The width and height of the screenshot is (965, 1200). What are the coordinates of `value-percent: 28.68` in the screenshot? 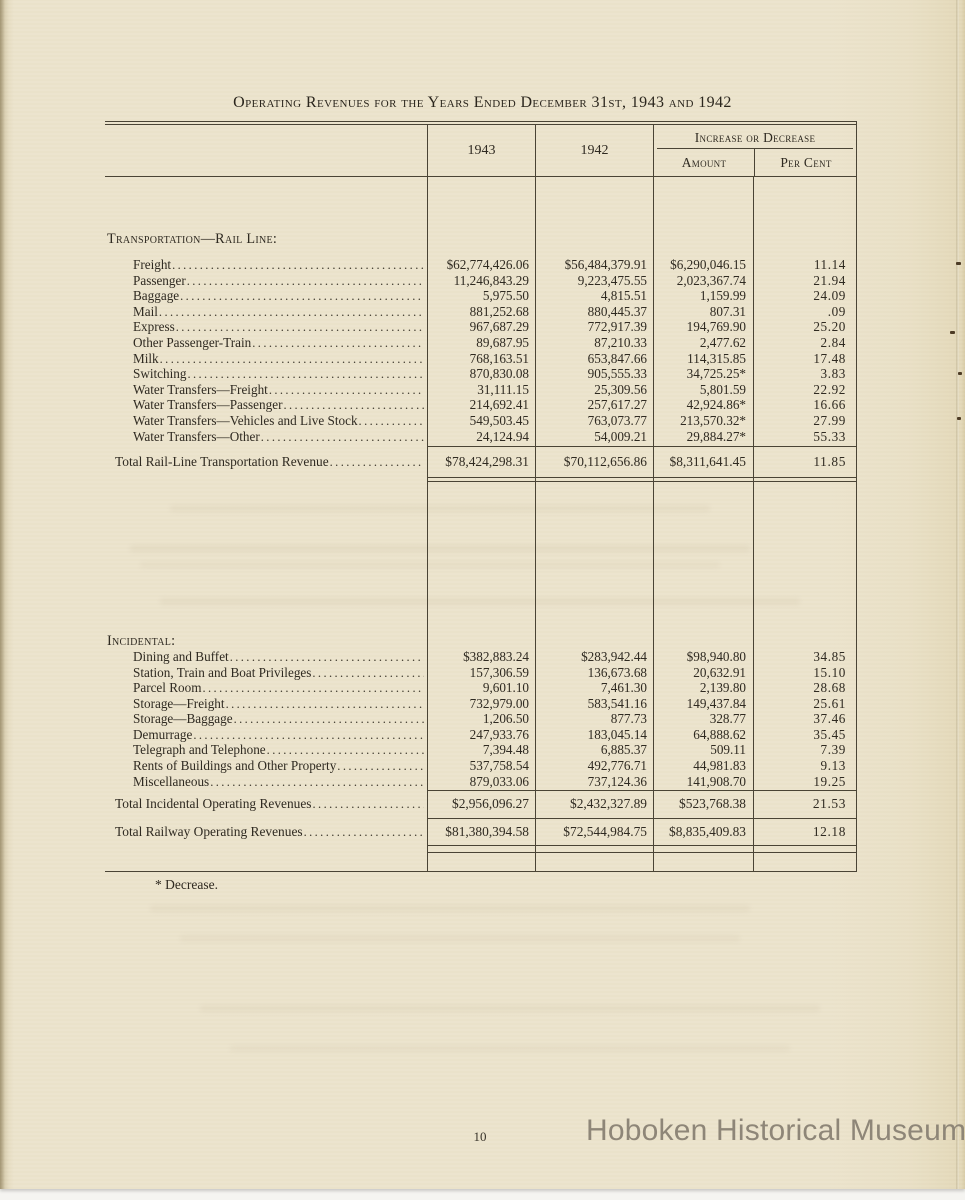 It's located at (804, 688).